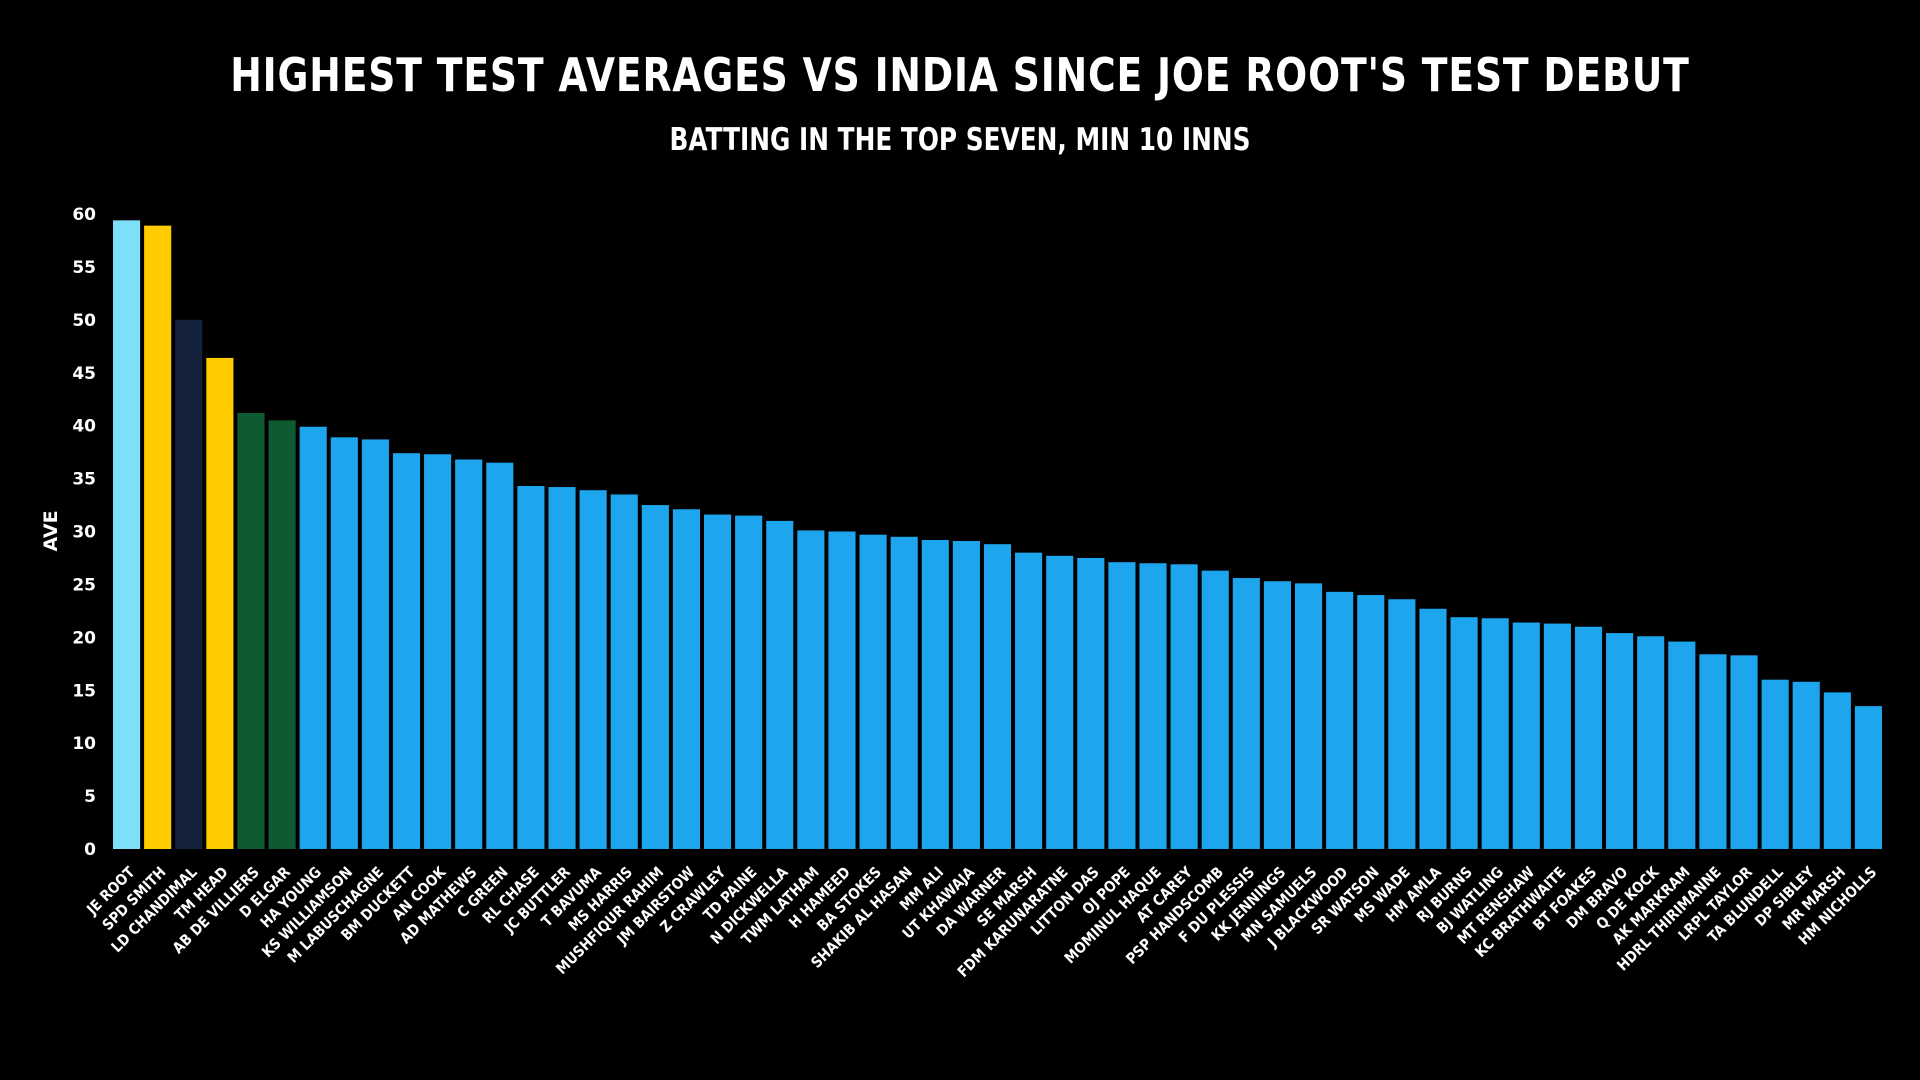 This screenshot has height=1080, width=1920. I want to click on y-tick-label: 35, so click(84, 480).